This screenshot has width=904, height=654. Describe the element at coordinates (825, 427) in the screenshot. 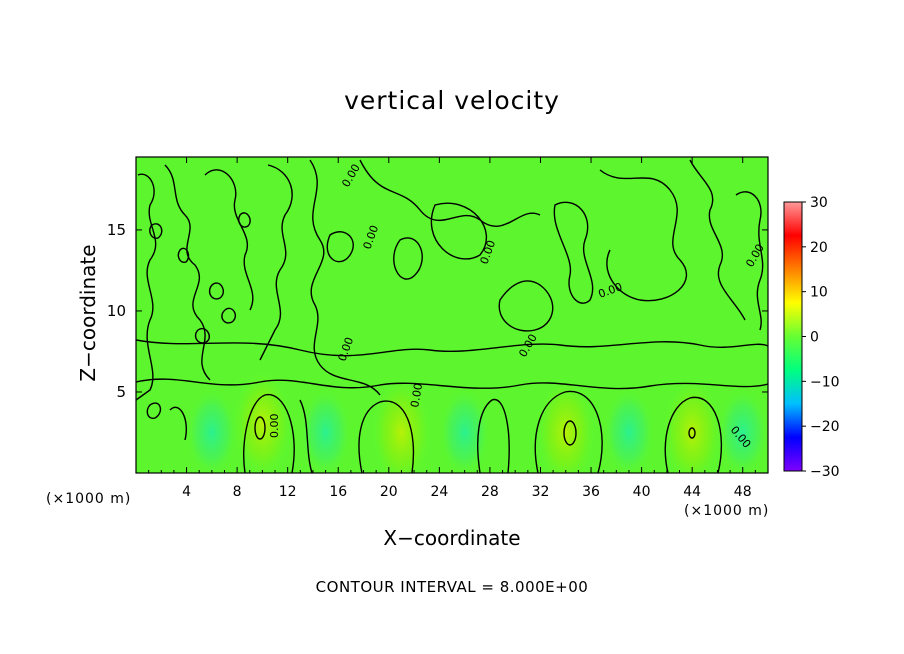

I see `colorbar-tick-label: −20` at that location.